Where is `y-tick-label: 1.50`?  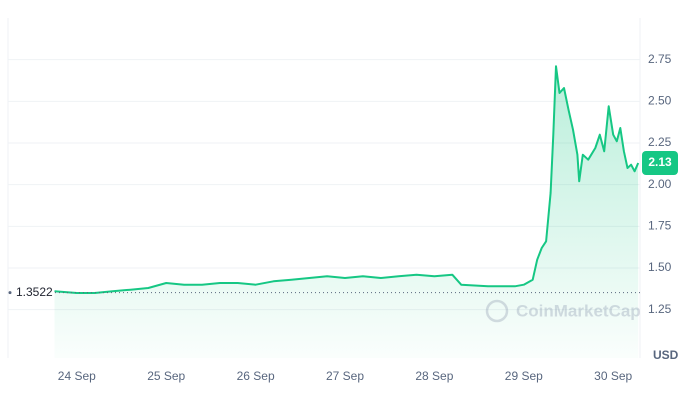 y-tick-label: 1.50 is located at coordinates (660, 267).